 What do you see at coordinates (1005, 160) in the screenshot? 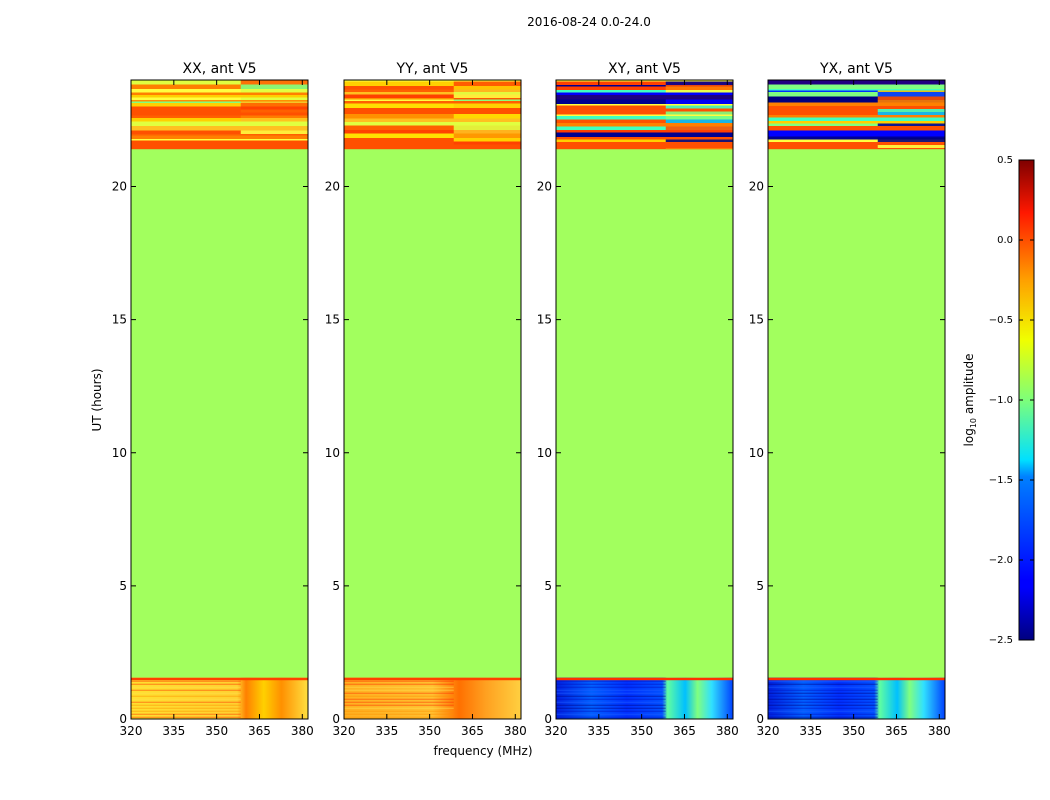
I see `colorbar-tick-label: 0.5` at bounding box center [1005, 160].